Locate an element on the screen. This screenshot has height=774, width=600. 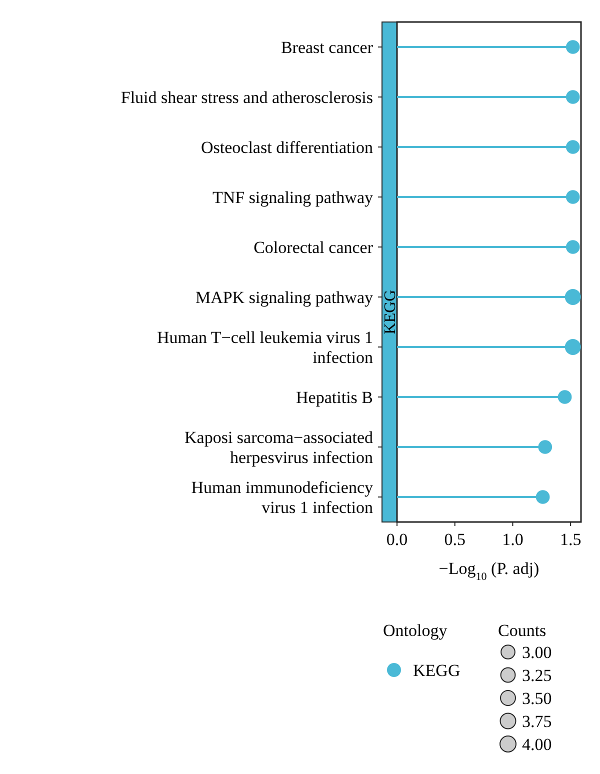
x-tick-label: 1.0 is located at coordinates (513, 539).